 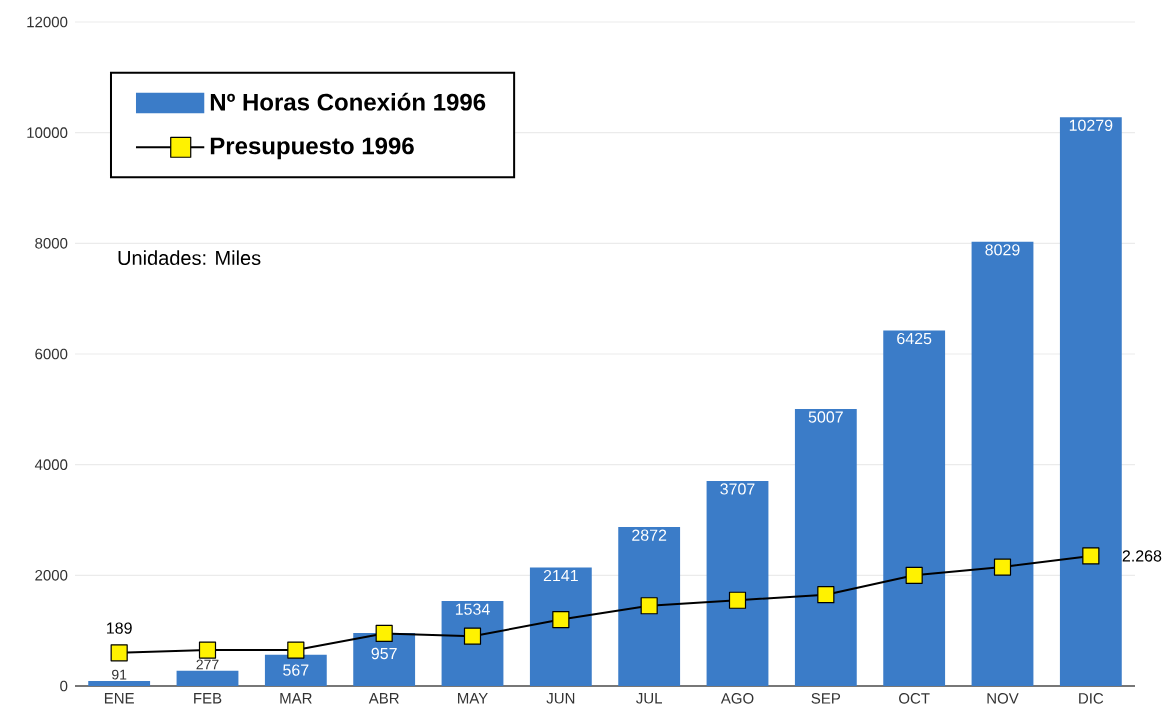 What do you see at coordinates (312, 148) in the screenshot?
I see `legend-label: Presupuesto 1996` at bounding box center [312, 148].